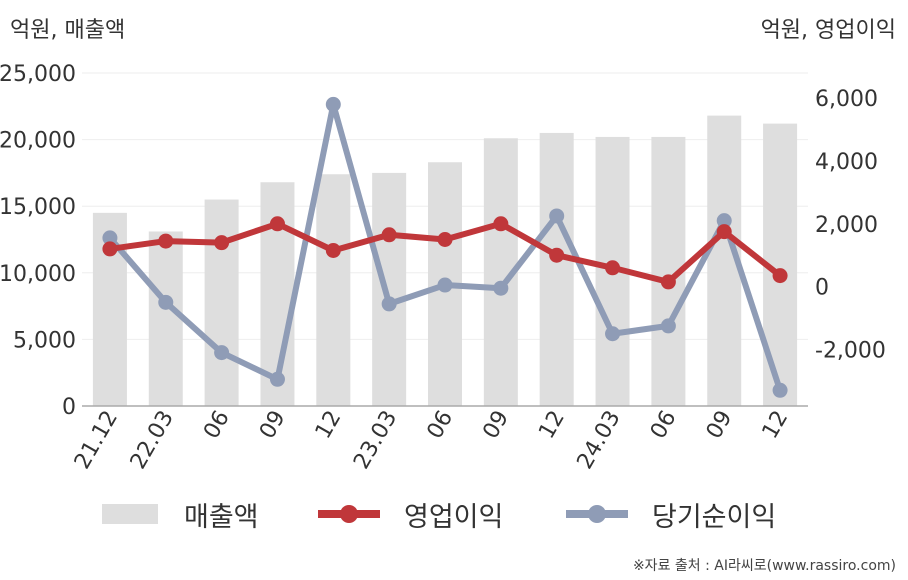 The height and width of the screenshot is (580, 908). What do you see at coordinates (850, 350) in the screenshot?
I see `right-tick-label: -2,000` at bounding box center [850, 350].